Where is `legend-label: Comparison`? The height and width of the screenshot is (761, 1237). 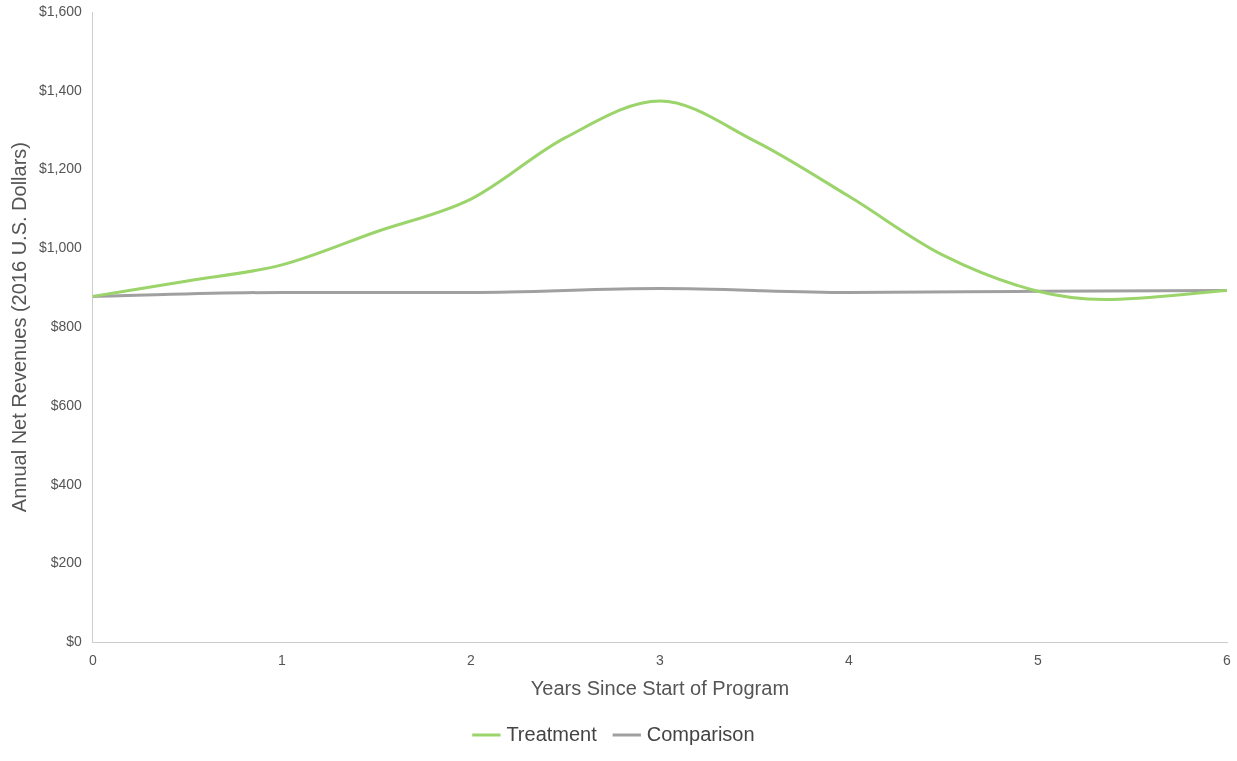
legend-label: Comparison is located at coordinates (700, 733).